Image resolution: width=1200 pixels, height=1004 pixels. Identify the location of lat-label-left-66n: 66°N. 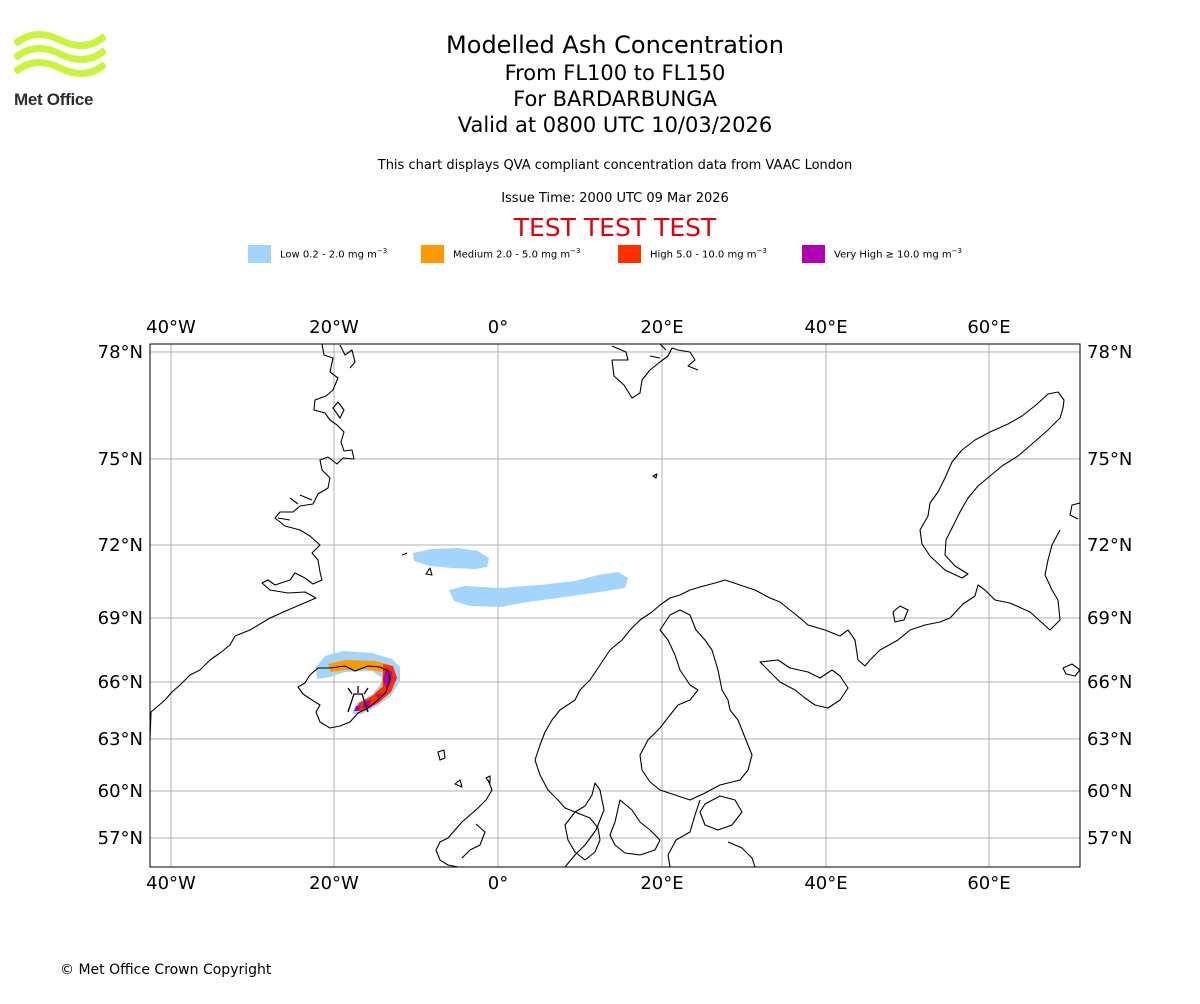
(120, 682).